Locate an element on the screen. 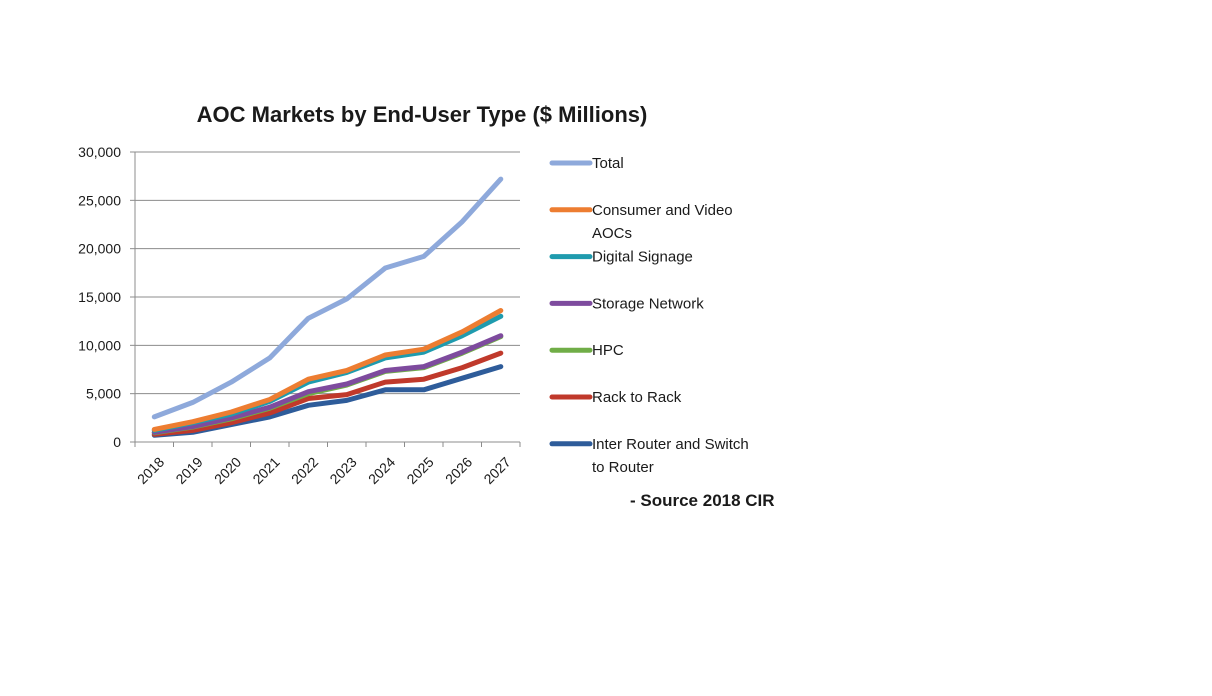 This screenshot has height=696, width=1212. legend-label-total: Total is located at coordinates (608, 163).